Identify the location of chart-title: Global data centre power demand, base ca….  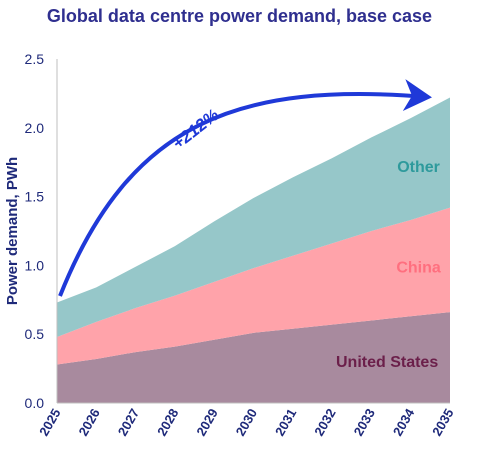
(239, 16).